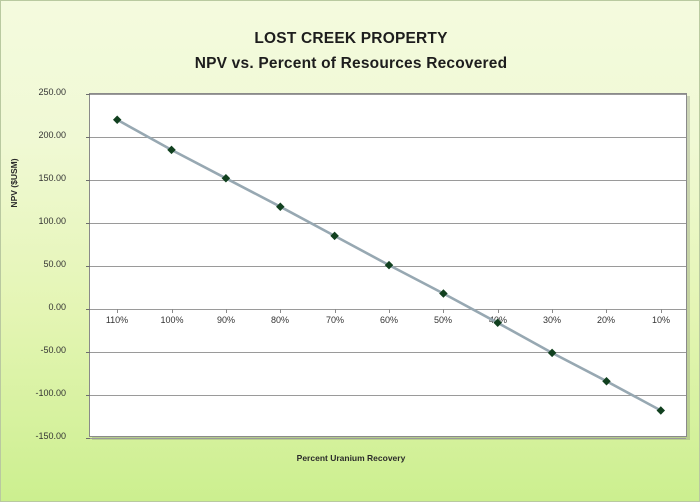  Describe the element at coordinates (351, 38) in the screenshot. I see `chart-title-primary: LOST CREEK PROPERTY` at that location.